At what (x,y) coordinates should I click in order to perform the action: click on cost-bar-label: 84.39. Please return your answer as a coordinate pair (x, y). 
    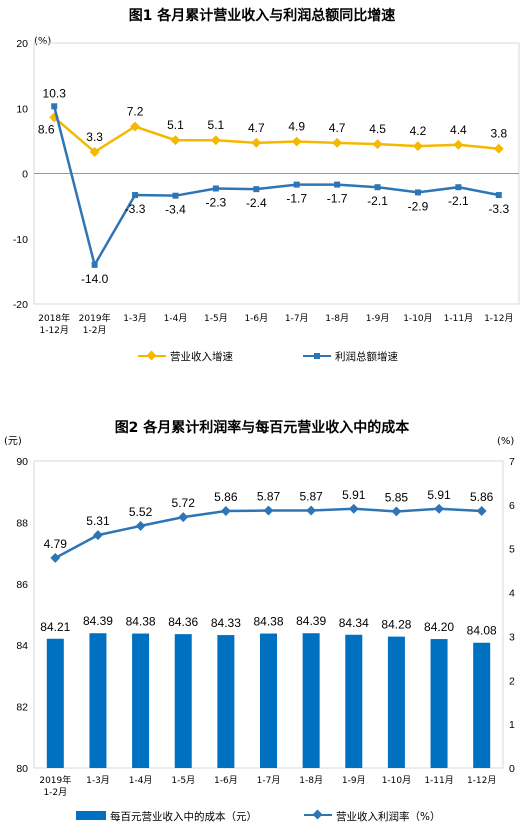
    Looking at the image, I should click on (98, 621).